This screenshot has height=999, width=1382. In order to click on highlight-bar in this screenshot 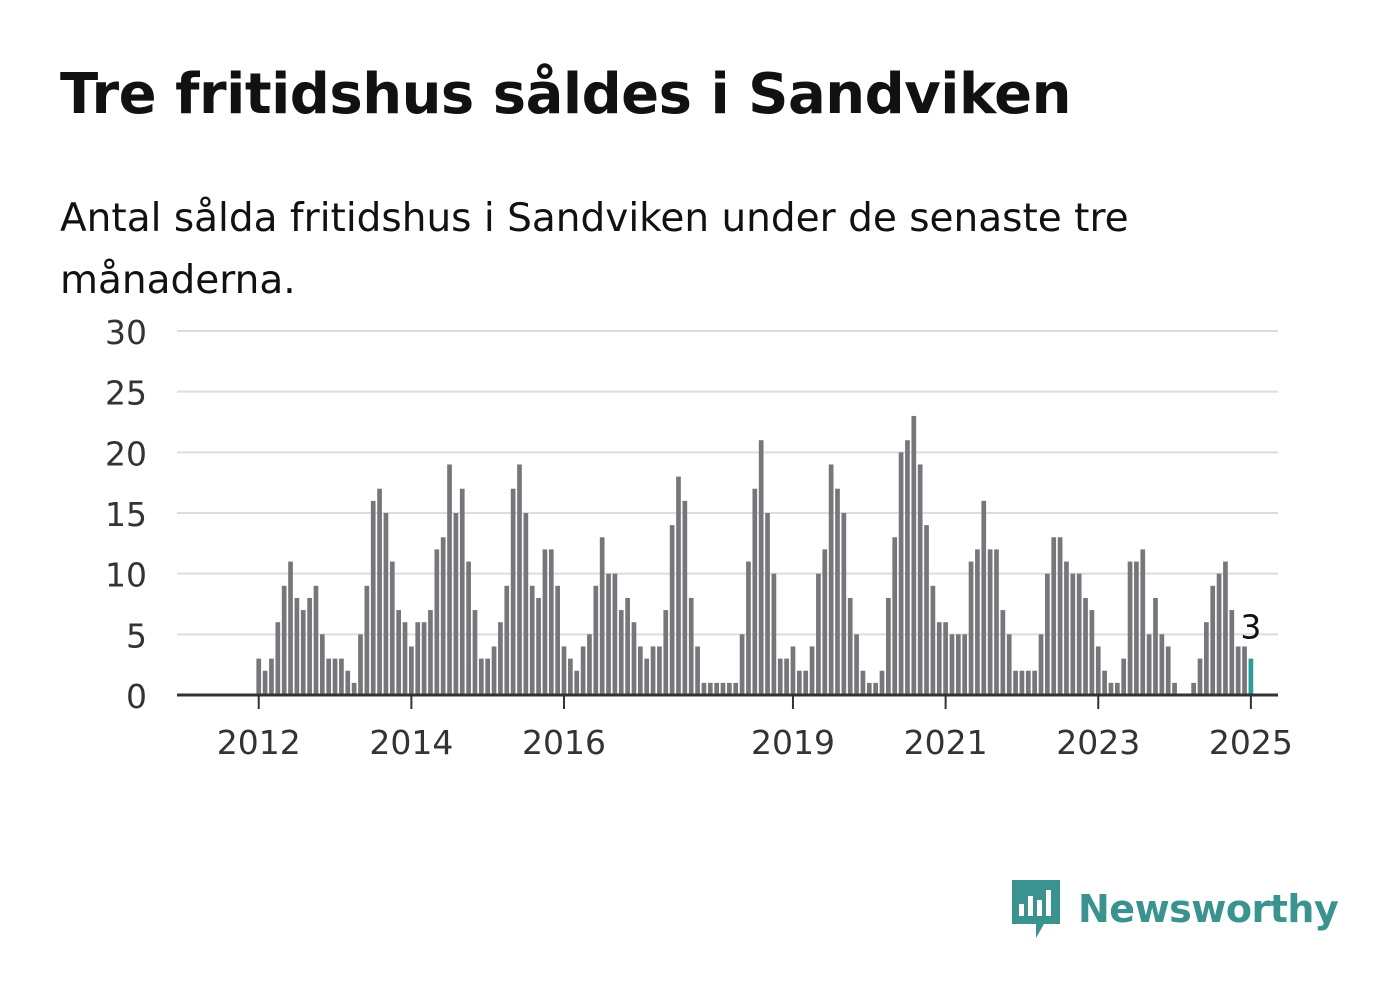, I will do `click(1251, 676)`.